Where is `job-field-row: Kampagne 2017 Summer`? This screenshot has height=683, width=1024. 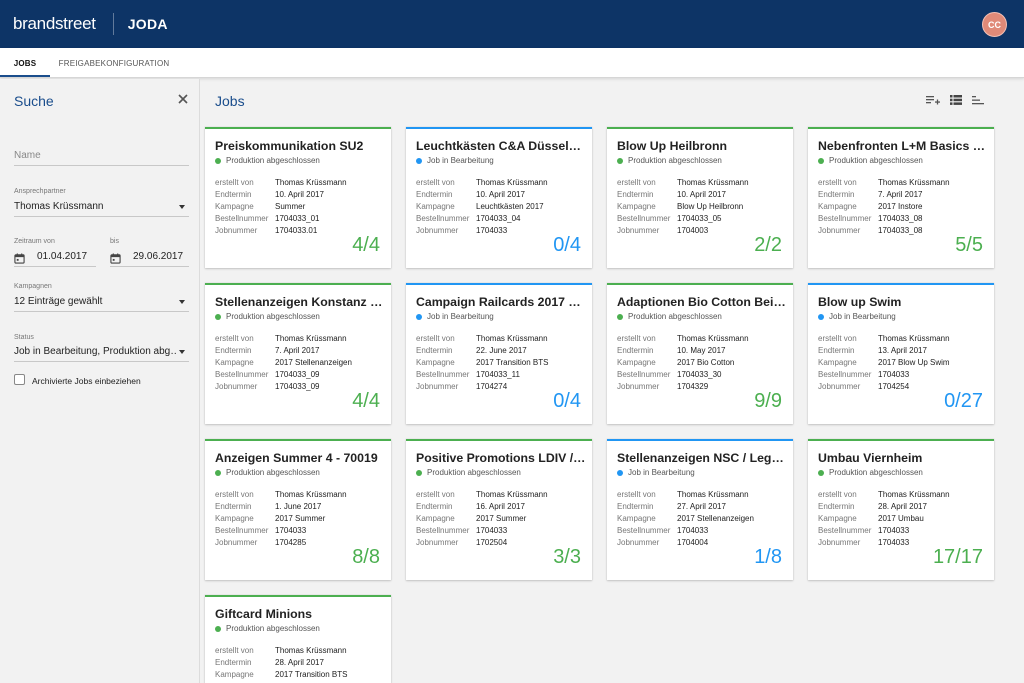
job-field-row: Kampagne 2017 Summer is located at coordinates (471, 518).